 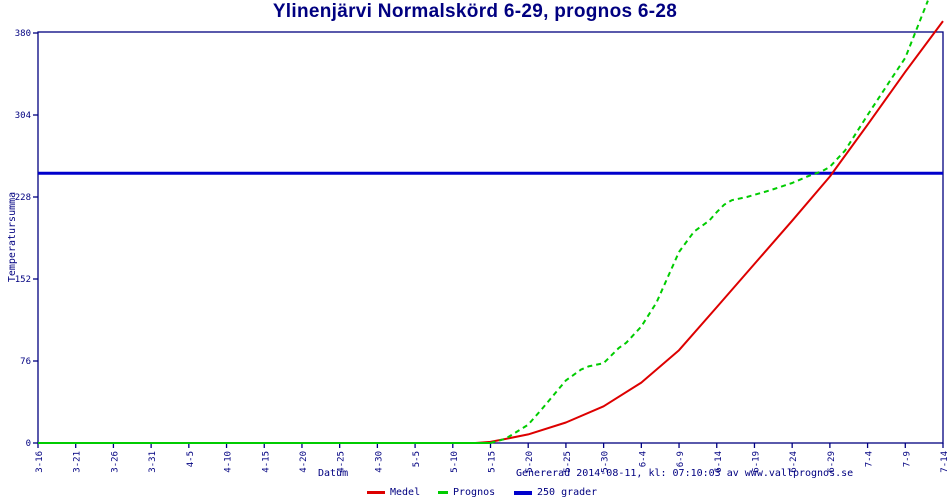 What do you see at coordinates (304, 462) in the screenshot?
I see `x-tick-label: 4-20` at bounding box center [304, 462].